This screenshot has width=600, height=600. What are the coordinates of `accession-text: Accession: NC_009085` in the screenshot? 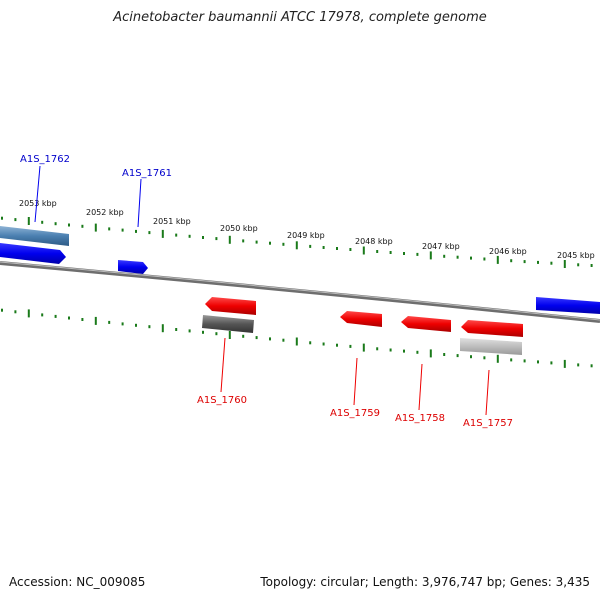 It's located at (77, 582).